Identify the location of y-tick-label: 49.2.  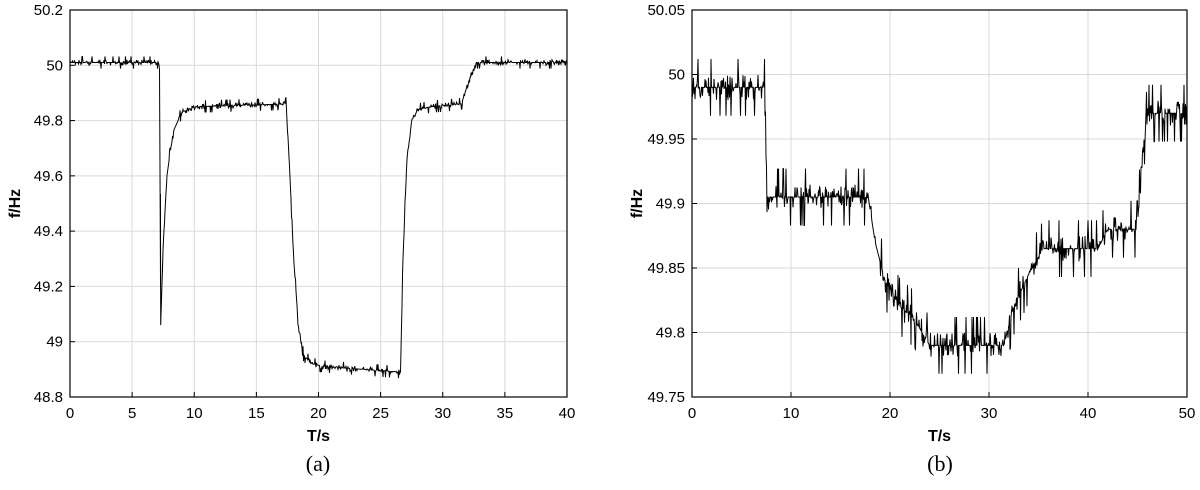
(48, 286).